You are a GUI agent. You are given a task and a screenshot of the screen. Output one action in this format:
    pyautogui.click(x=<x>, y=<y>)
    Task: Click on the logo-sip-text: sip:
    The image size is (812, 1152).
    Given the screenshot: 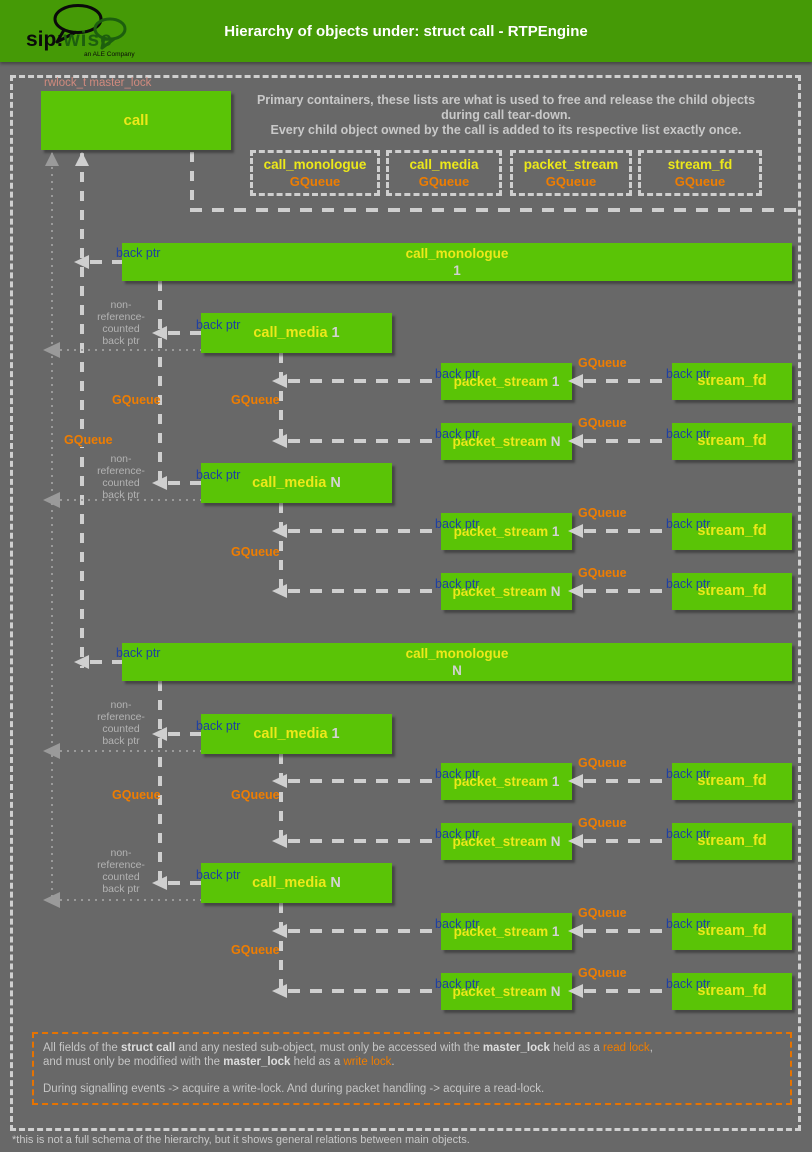 What is the action you would take?
    pyautogui.click(x=45, y=39)
    